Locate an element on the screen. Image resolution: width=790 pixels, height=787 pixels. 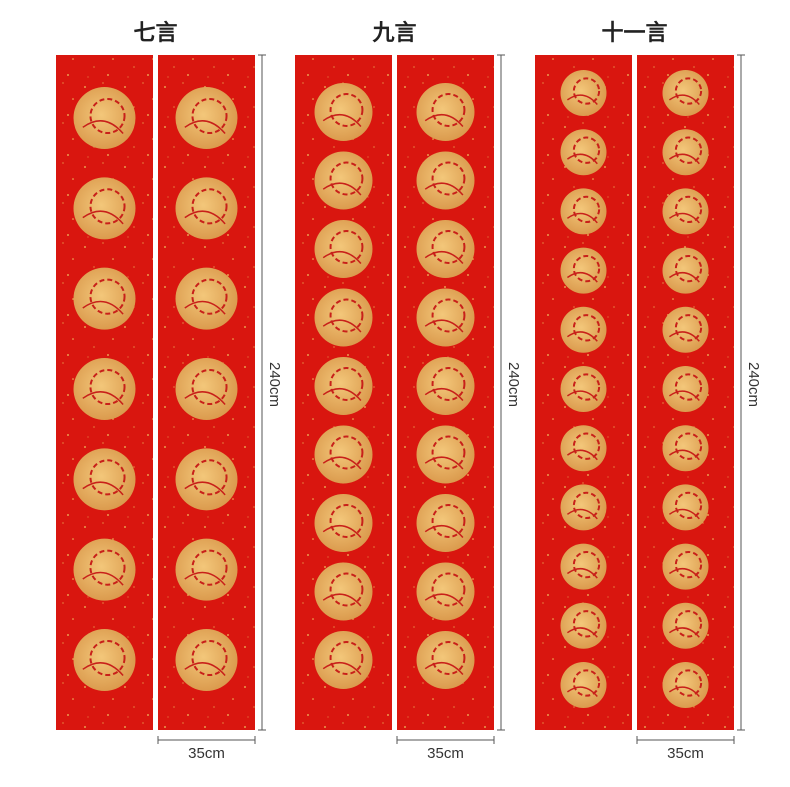
group-title: 七言 is located at coordinates (155, 33).